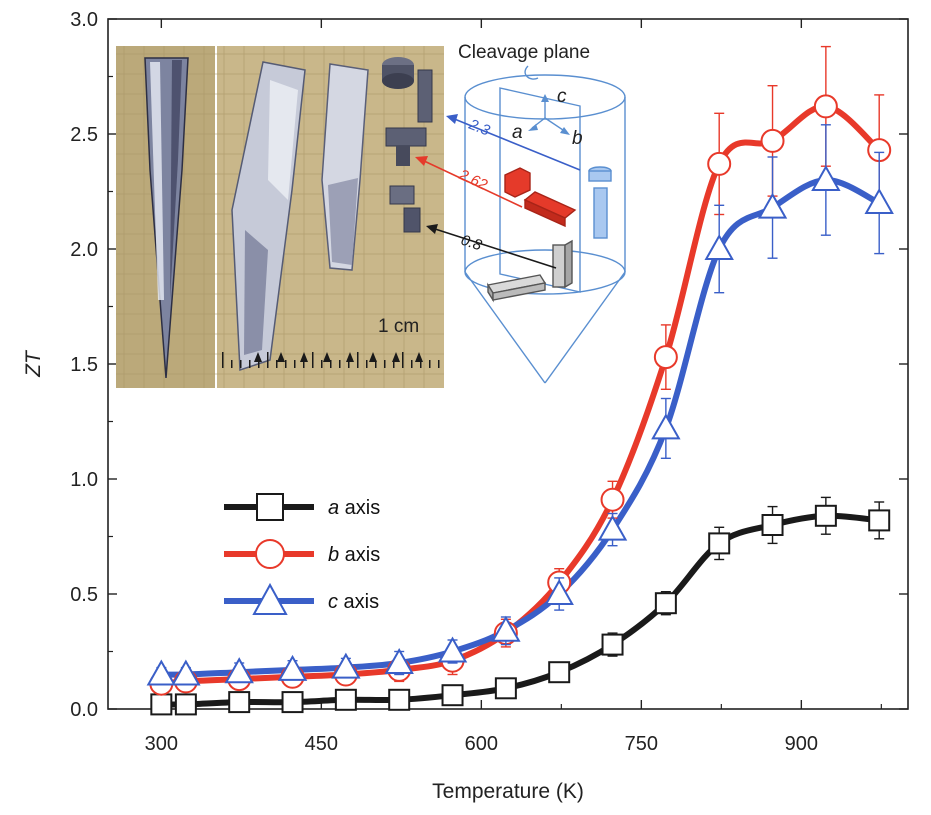 The height and width of the screenshot is (815, 931). What do you see at coordinates (801, 744) in the screenshot?
I see `x-tick-label: 900` at bounding box center [801, 744].